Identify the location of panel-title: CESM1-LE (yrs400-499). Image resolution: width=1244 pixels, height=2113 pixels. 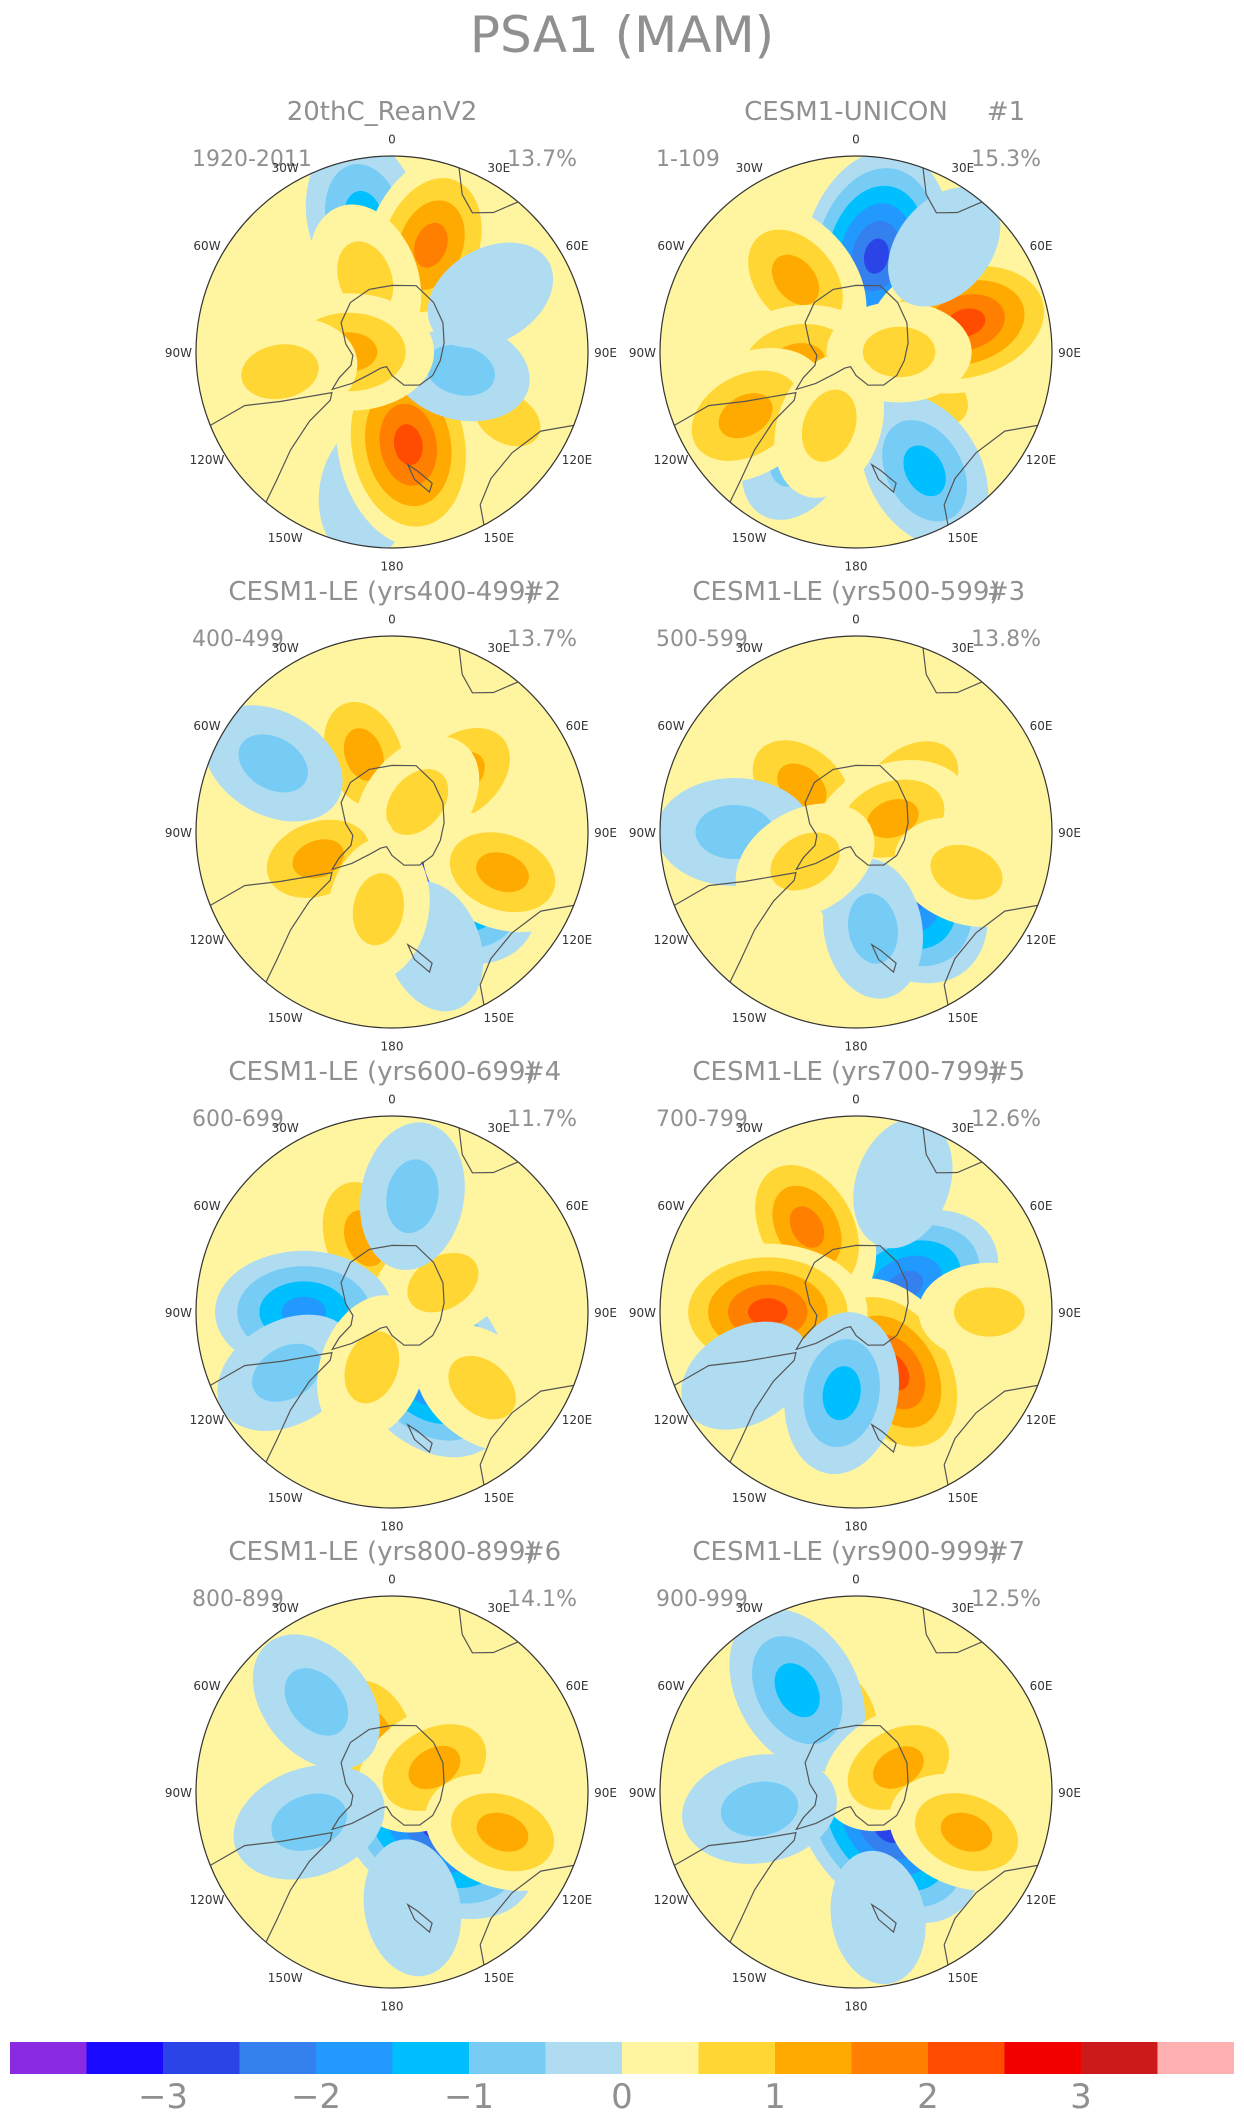
(381, 592).